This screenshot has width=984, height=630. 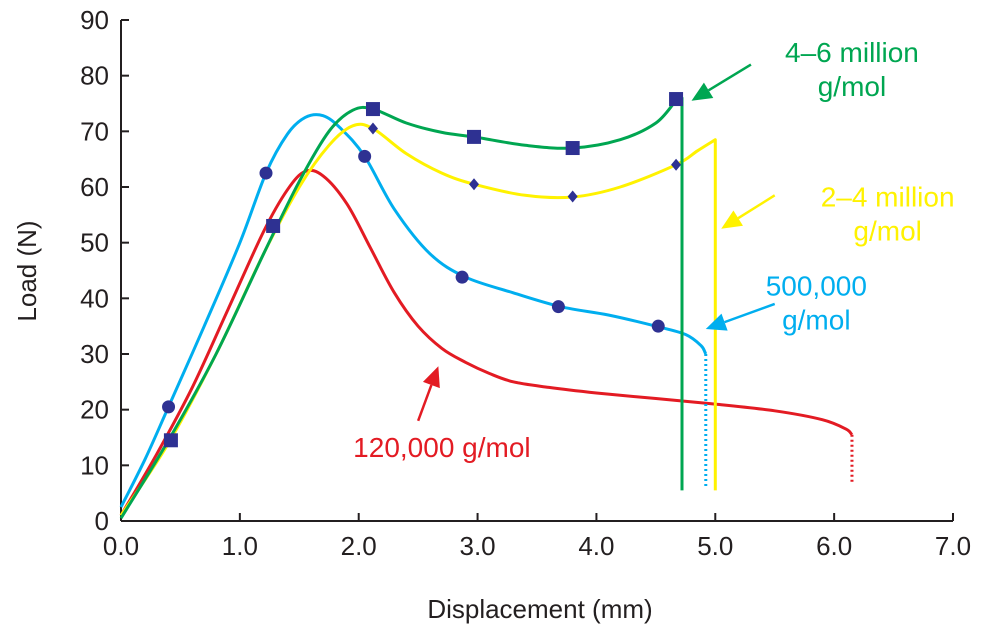 I want to click on y-tick-label: 90, so click(x=94, y=20).